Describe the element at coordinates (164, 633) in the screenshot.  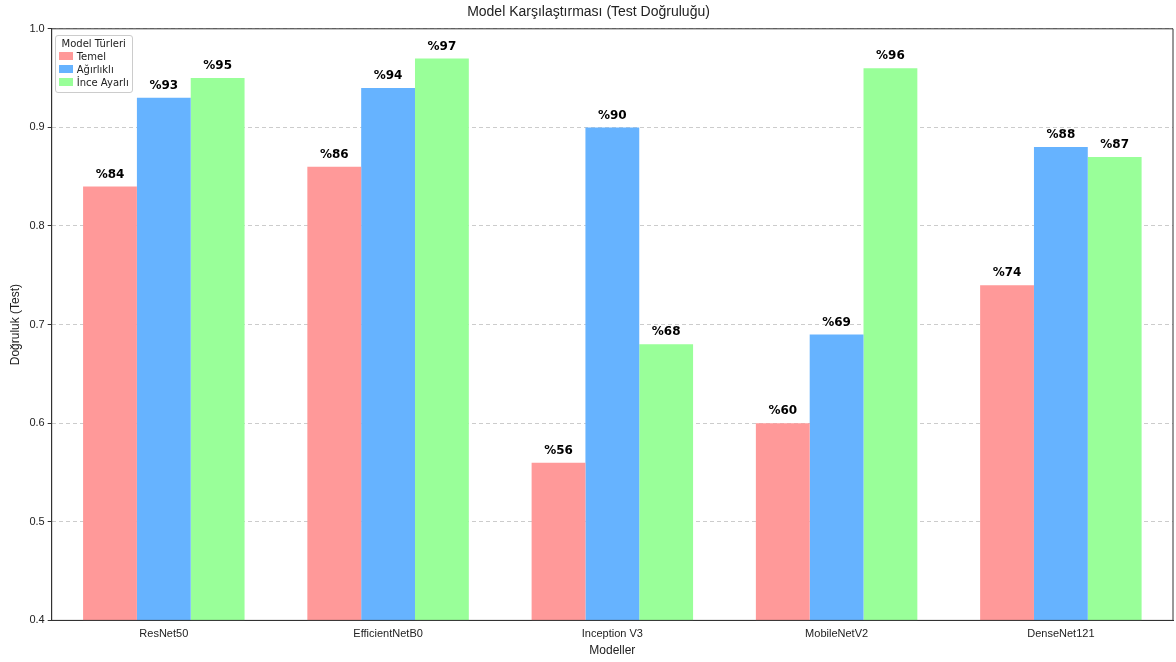
I see `x-tick-label: ResNet50` at that location.